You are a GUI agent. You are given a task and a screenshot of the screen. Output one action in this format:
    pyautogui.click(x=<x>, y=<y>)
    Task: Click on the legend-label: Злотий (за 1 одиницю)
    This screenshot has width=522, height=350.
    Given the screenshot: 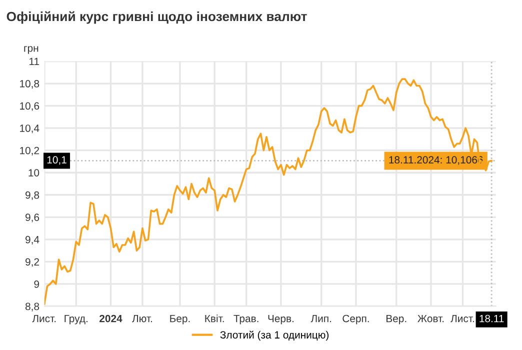 What is the action you would take?
    pyautogui.click(x=274, y=335)
    